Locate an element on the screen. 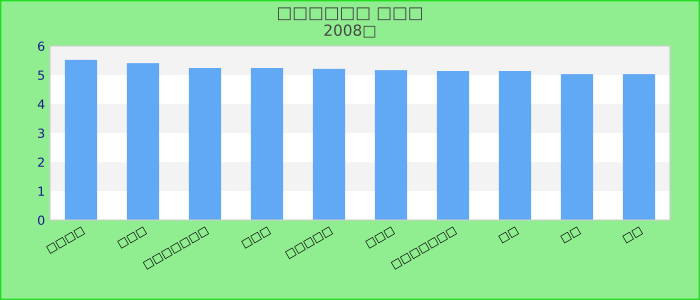  y-tick-label: 5 is located at coordinates (41, 75).